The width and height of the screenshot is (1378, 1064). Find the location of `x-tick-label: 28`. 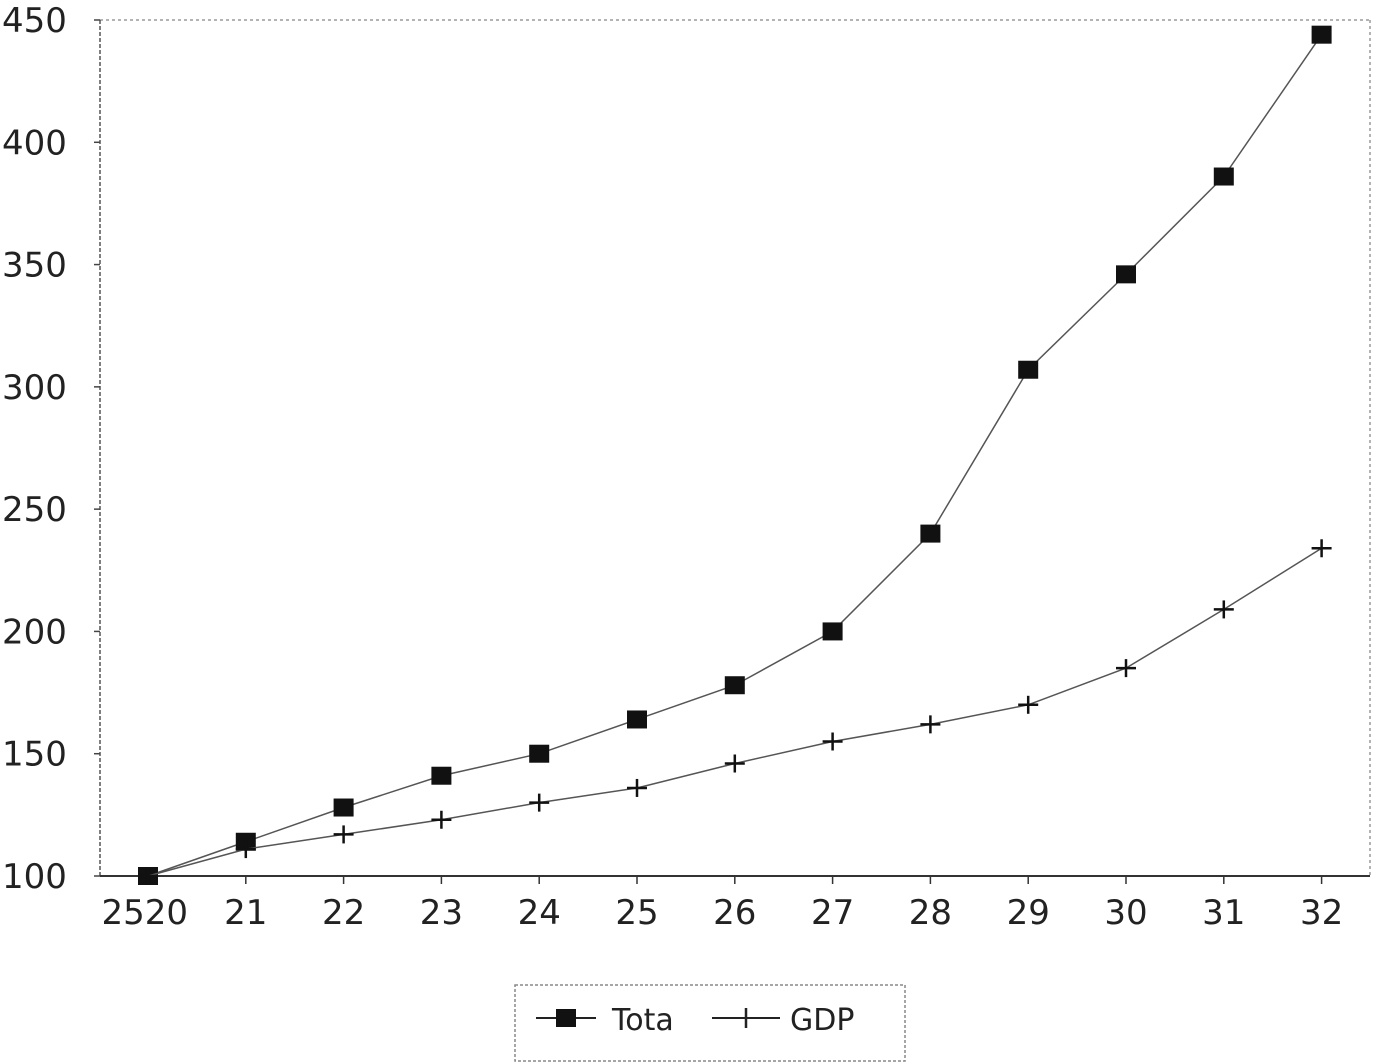

x-tick-label: 28 is located at coordinates (930, 913).